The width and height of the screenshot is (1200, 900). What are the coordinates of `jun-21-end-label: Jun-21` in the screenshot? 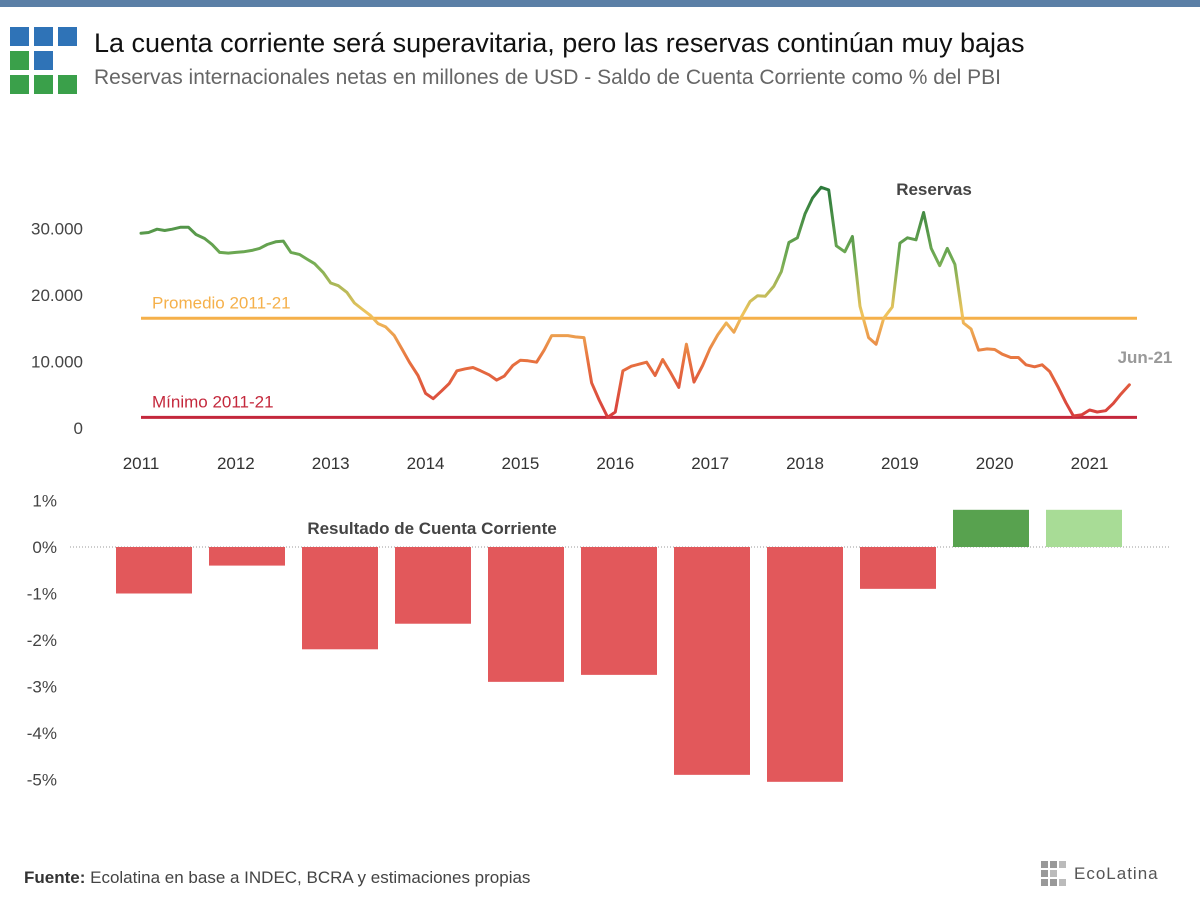 It's located at (1145, 357).